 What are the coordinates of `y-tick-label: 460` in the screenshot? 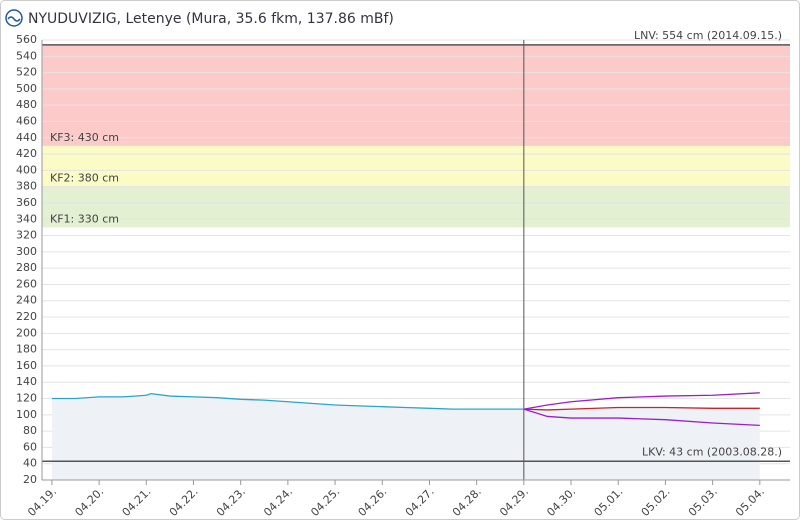 It's located at (26, 120).